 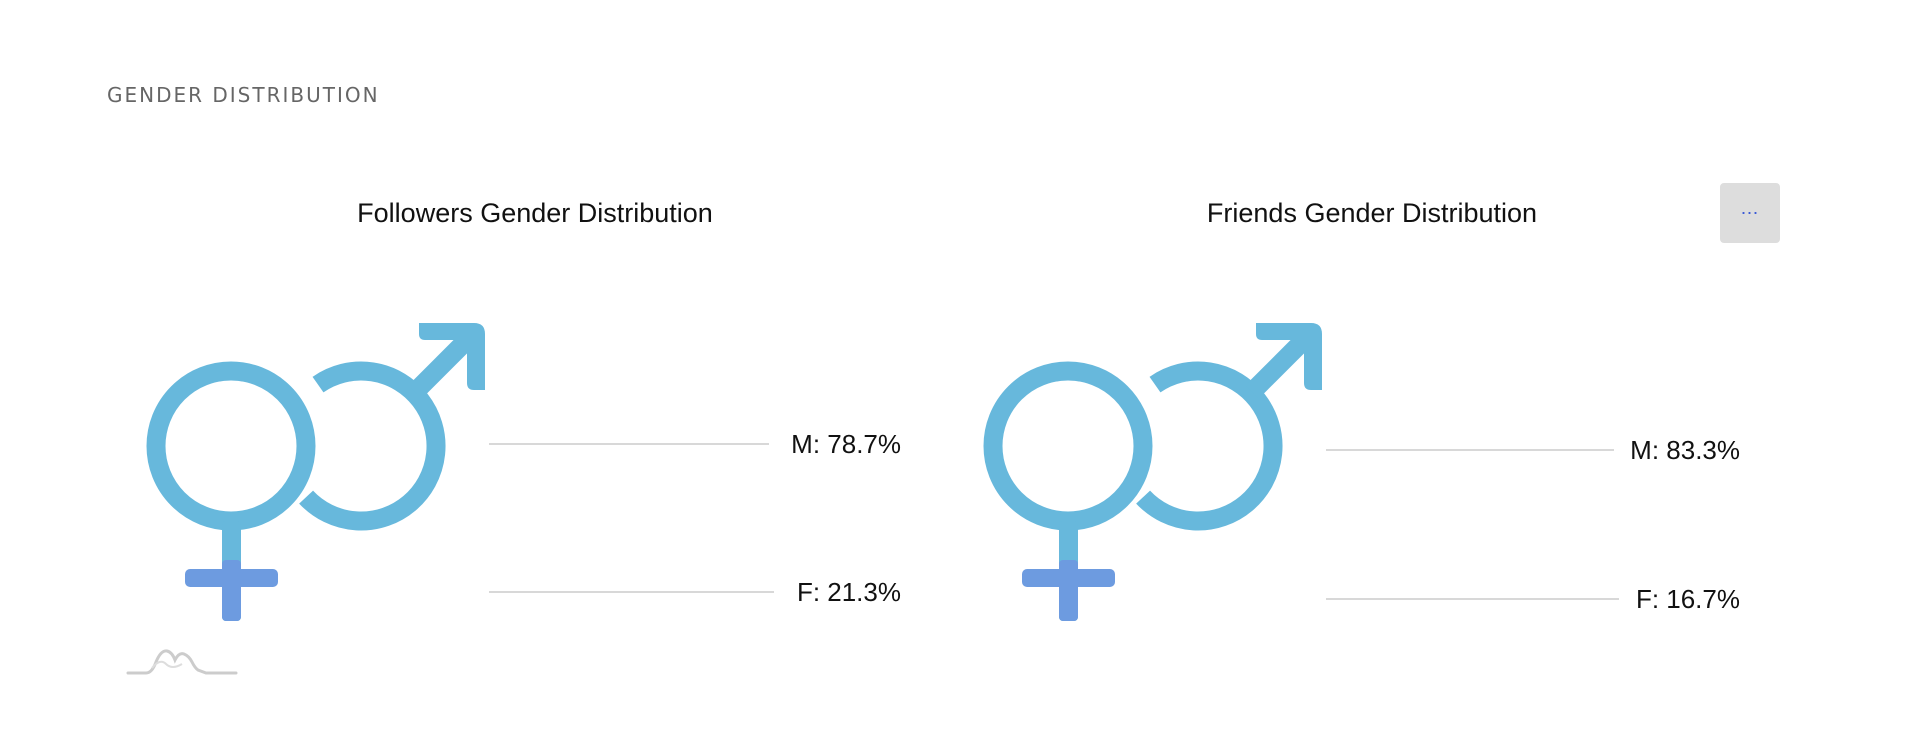 What do you see at coordinates (243, 95) in the screenshot?
I see `section-title: GENDER DISTRIBUTION` at bounding box center [243, 95].